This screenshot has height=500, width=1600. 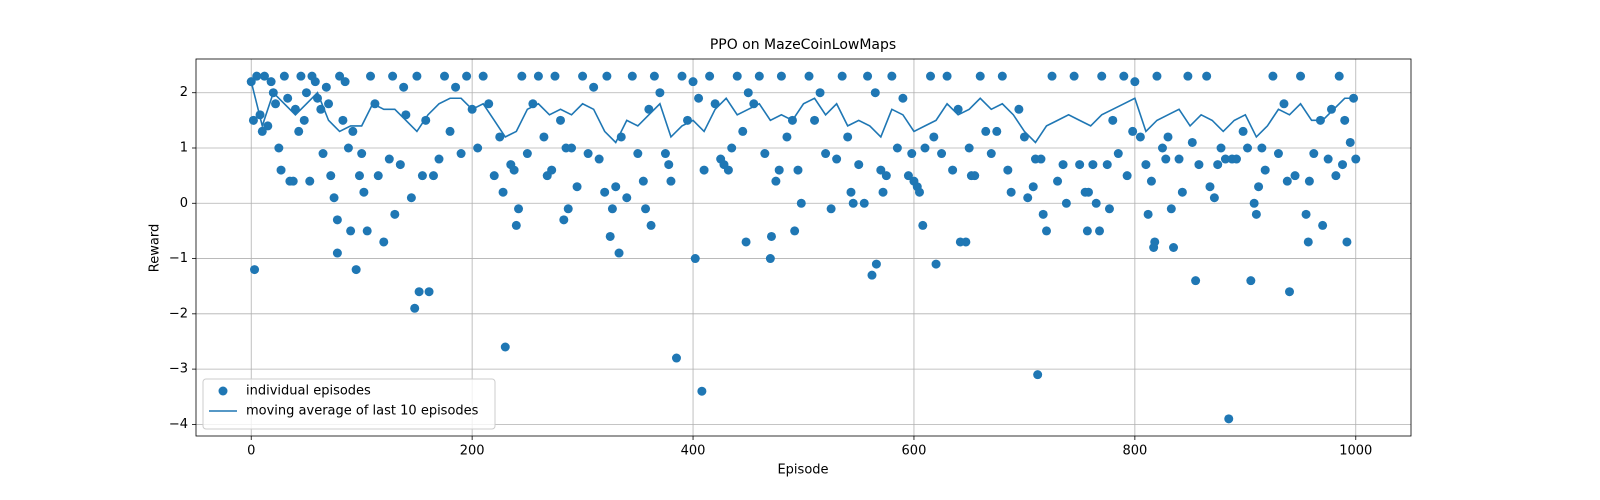 I want to click on x-tick-label: 400, so click(x=693, y=451).